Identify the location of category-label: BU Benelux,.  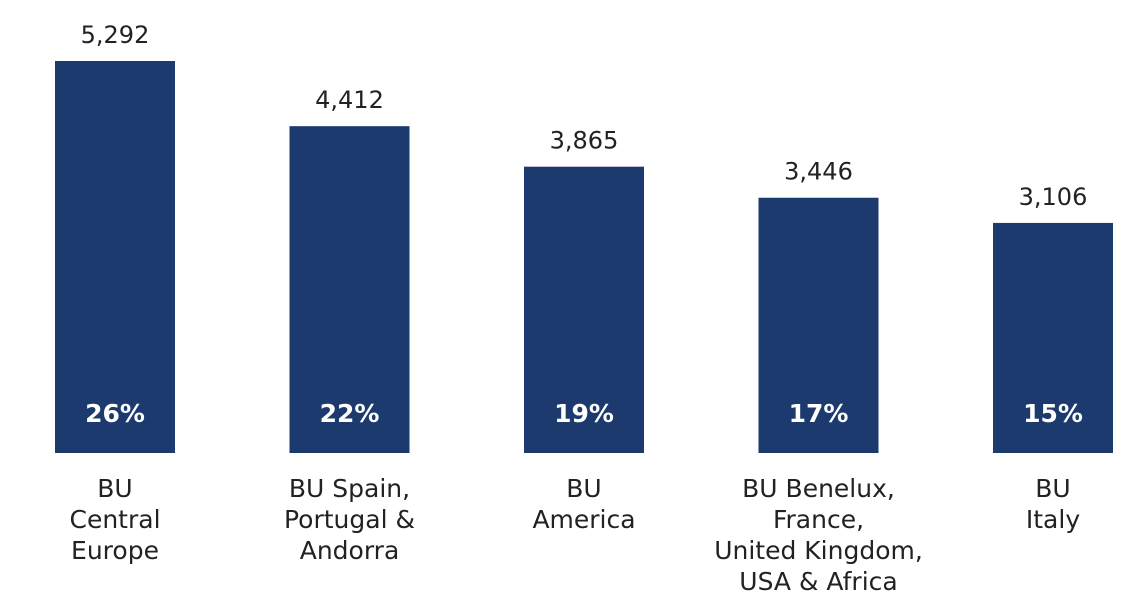
(818, 488).